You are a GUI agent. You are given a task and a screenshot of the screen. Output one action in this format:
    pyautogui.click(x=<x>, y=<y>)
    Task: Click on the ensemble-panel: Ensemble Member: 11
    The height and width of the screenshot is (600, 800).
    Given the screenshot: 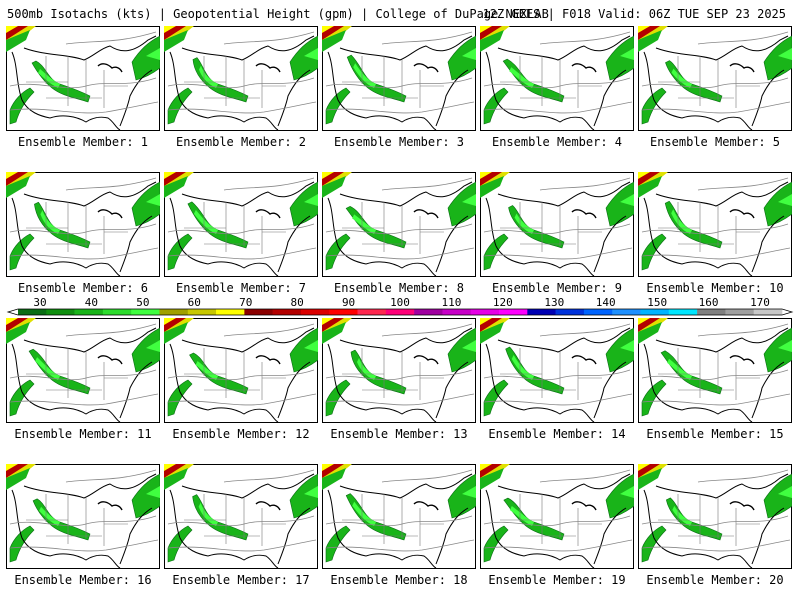 What is the action you would take?
    pyautogui.click(x=83, y=385)
    